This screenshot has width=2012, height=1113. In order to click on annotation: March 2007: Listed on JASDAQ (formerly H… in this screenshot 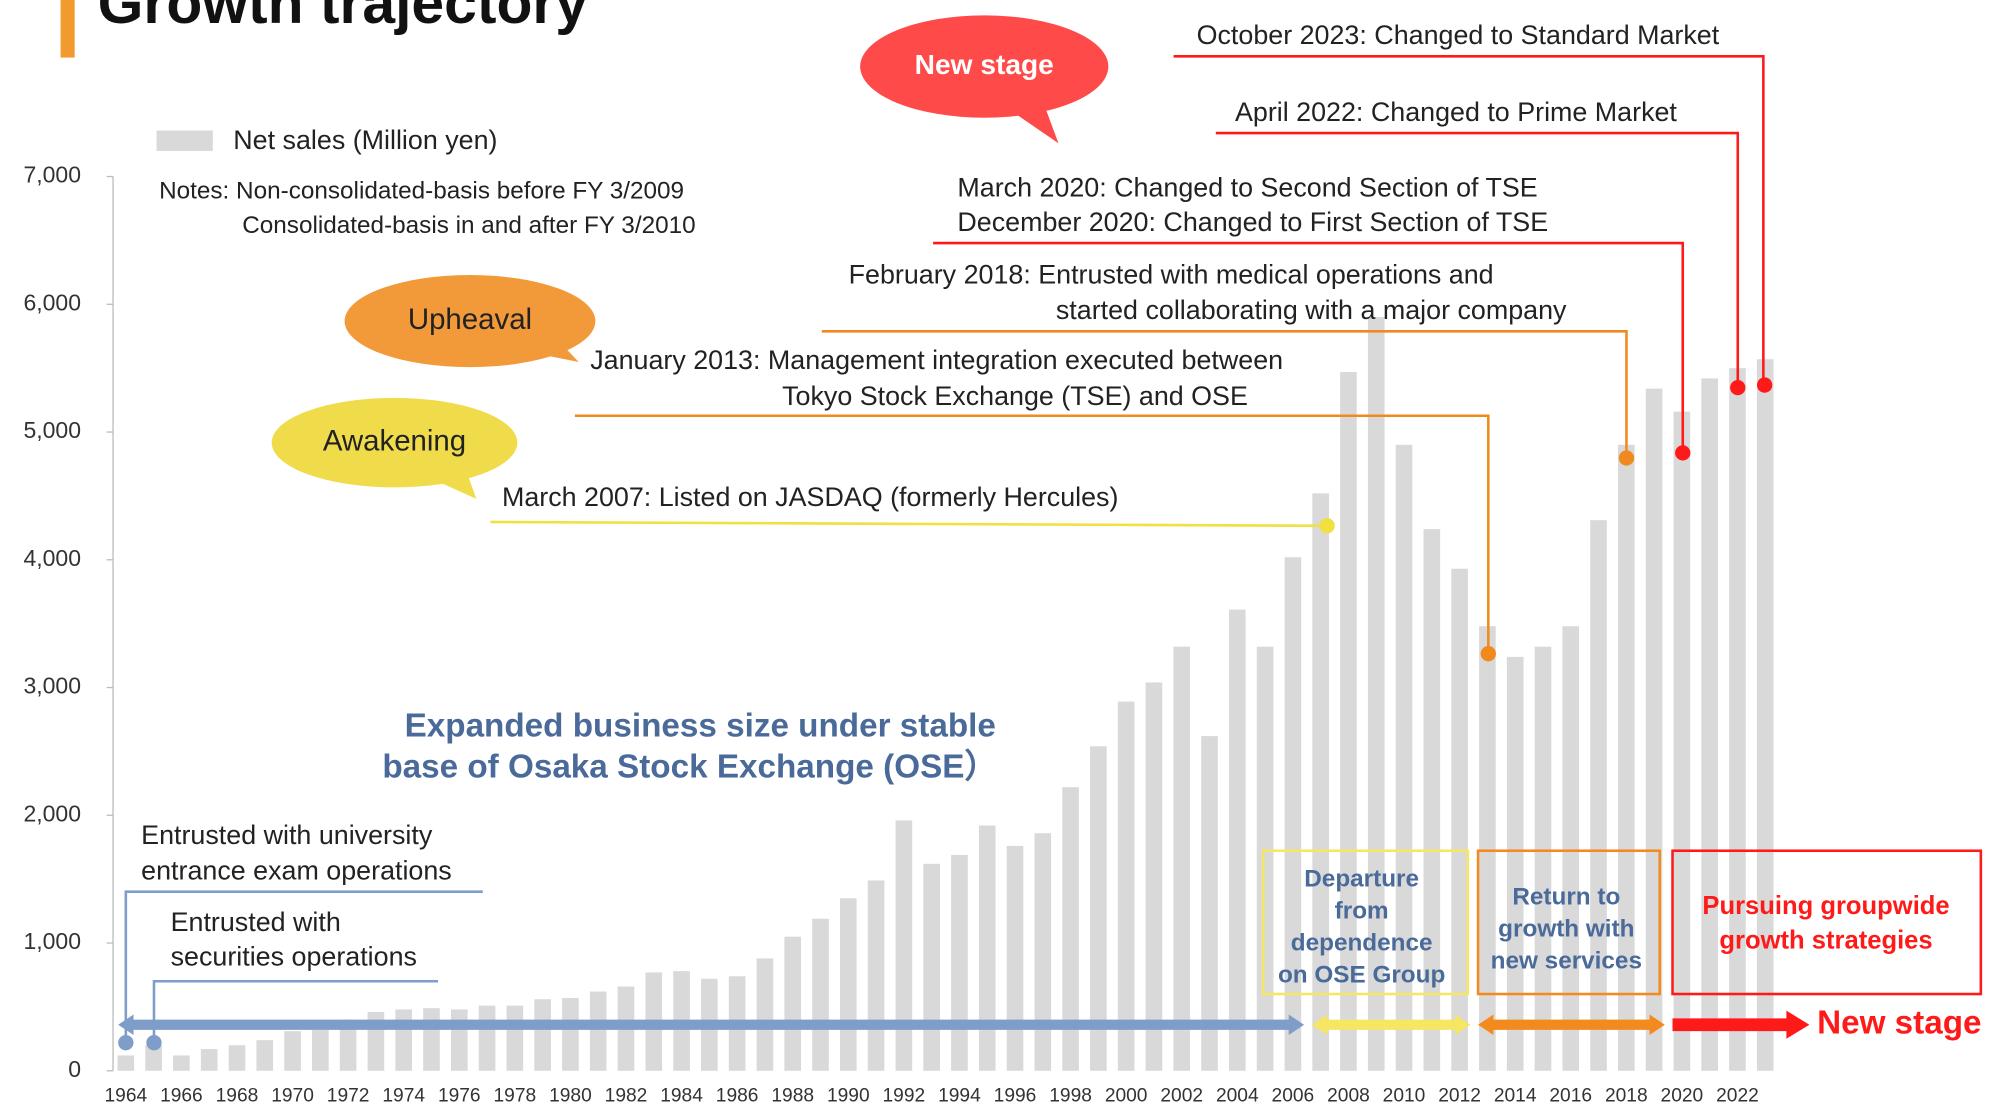, I will do `click(810, 497)`.